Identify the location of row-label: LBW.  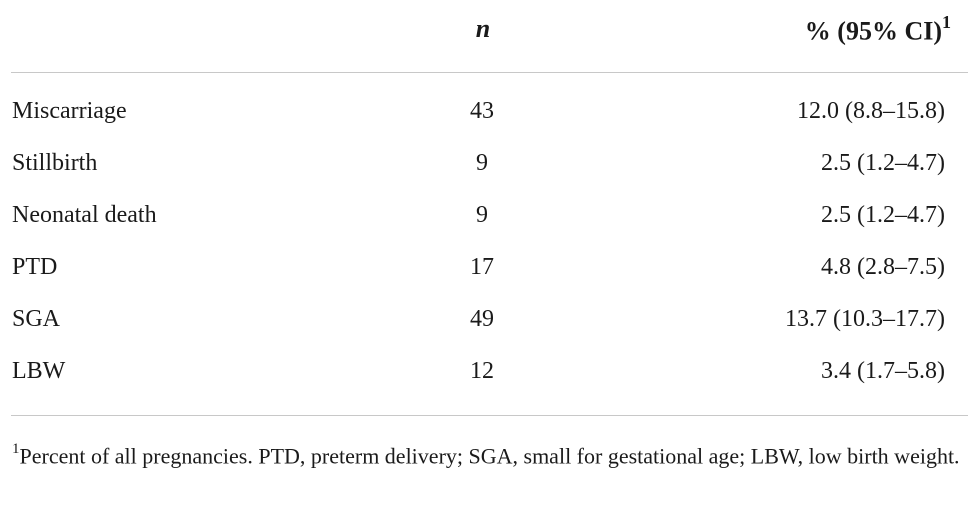
(39, 371).